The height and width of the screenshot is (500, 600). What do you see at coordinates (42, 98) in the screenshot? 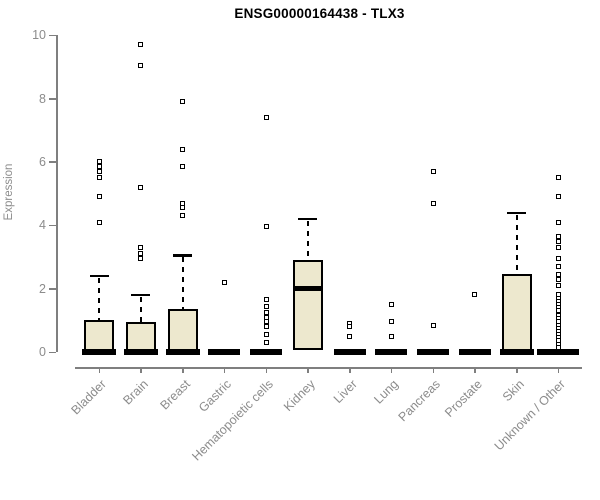
I see `y-tick-label: 8` at bounding box center [42, 98].